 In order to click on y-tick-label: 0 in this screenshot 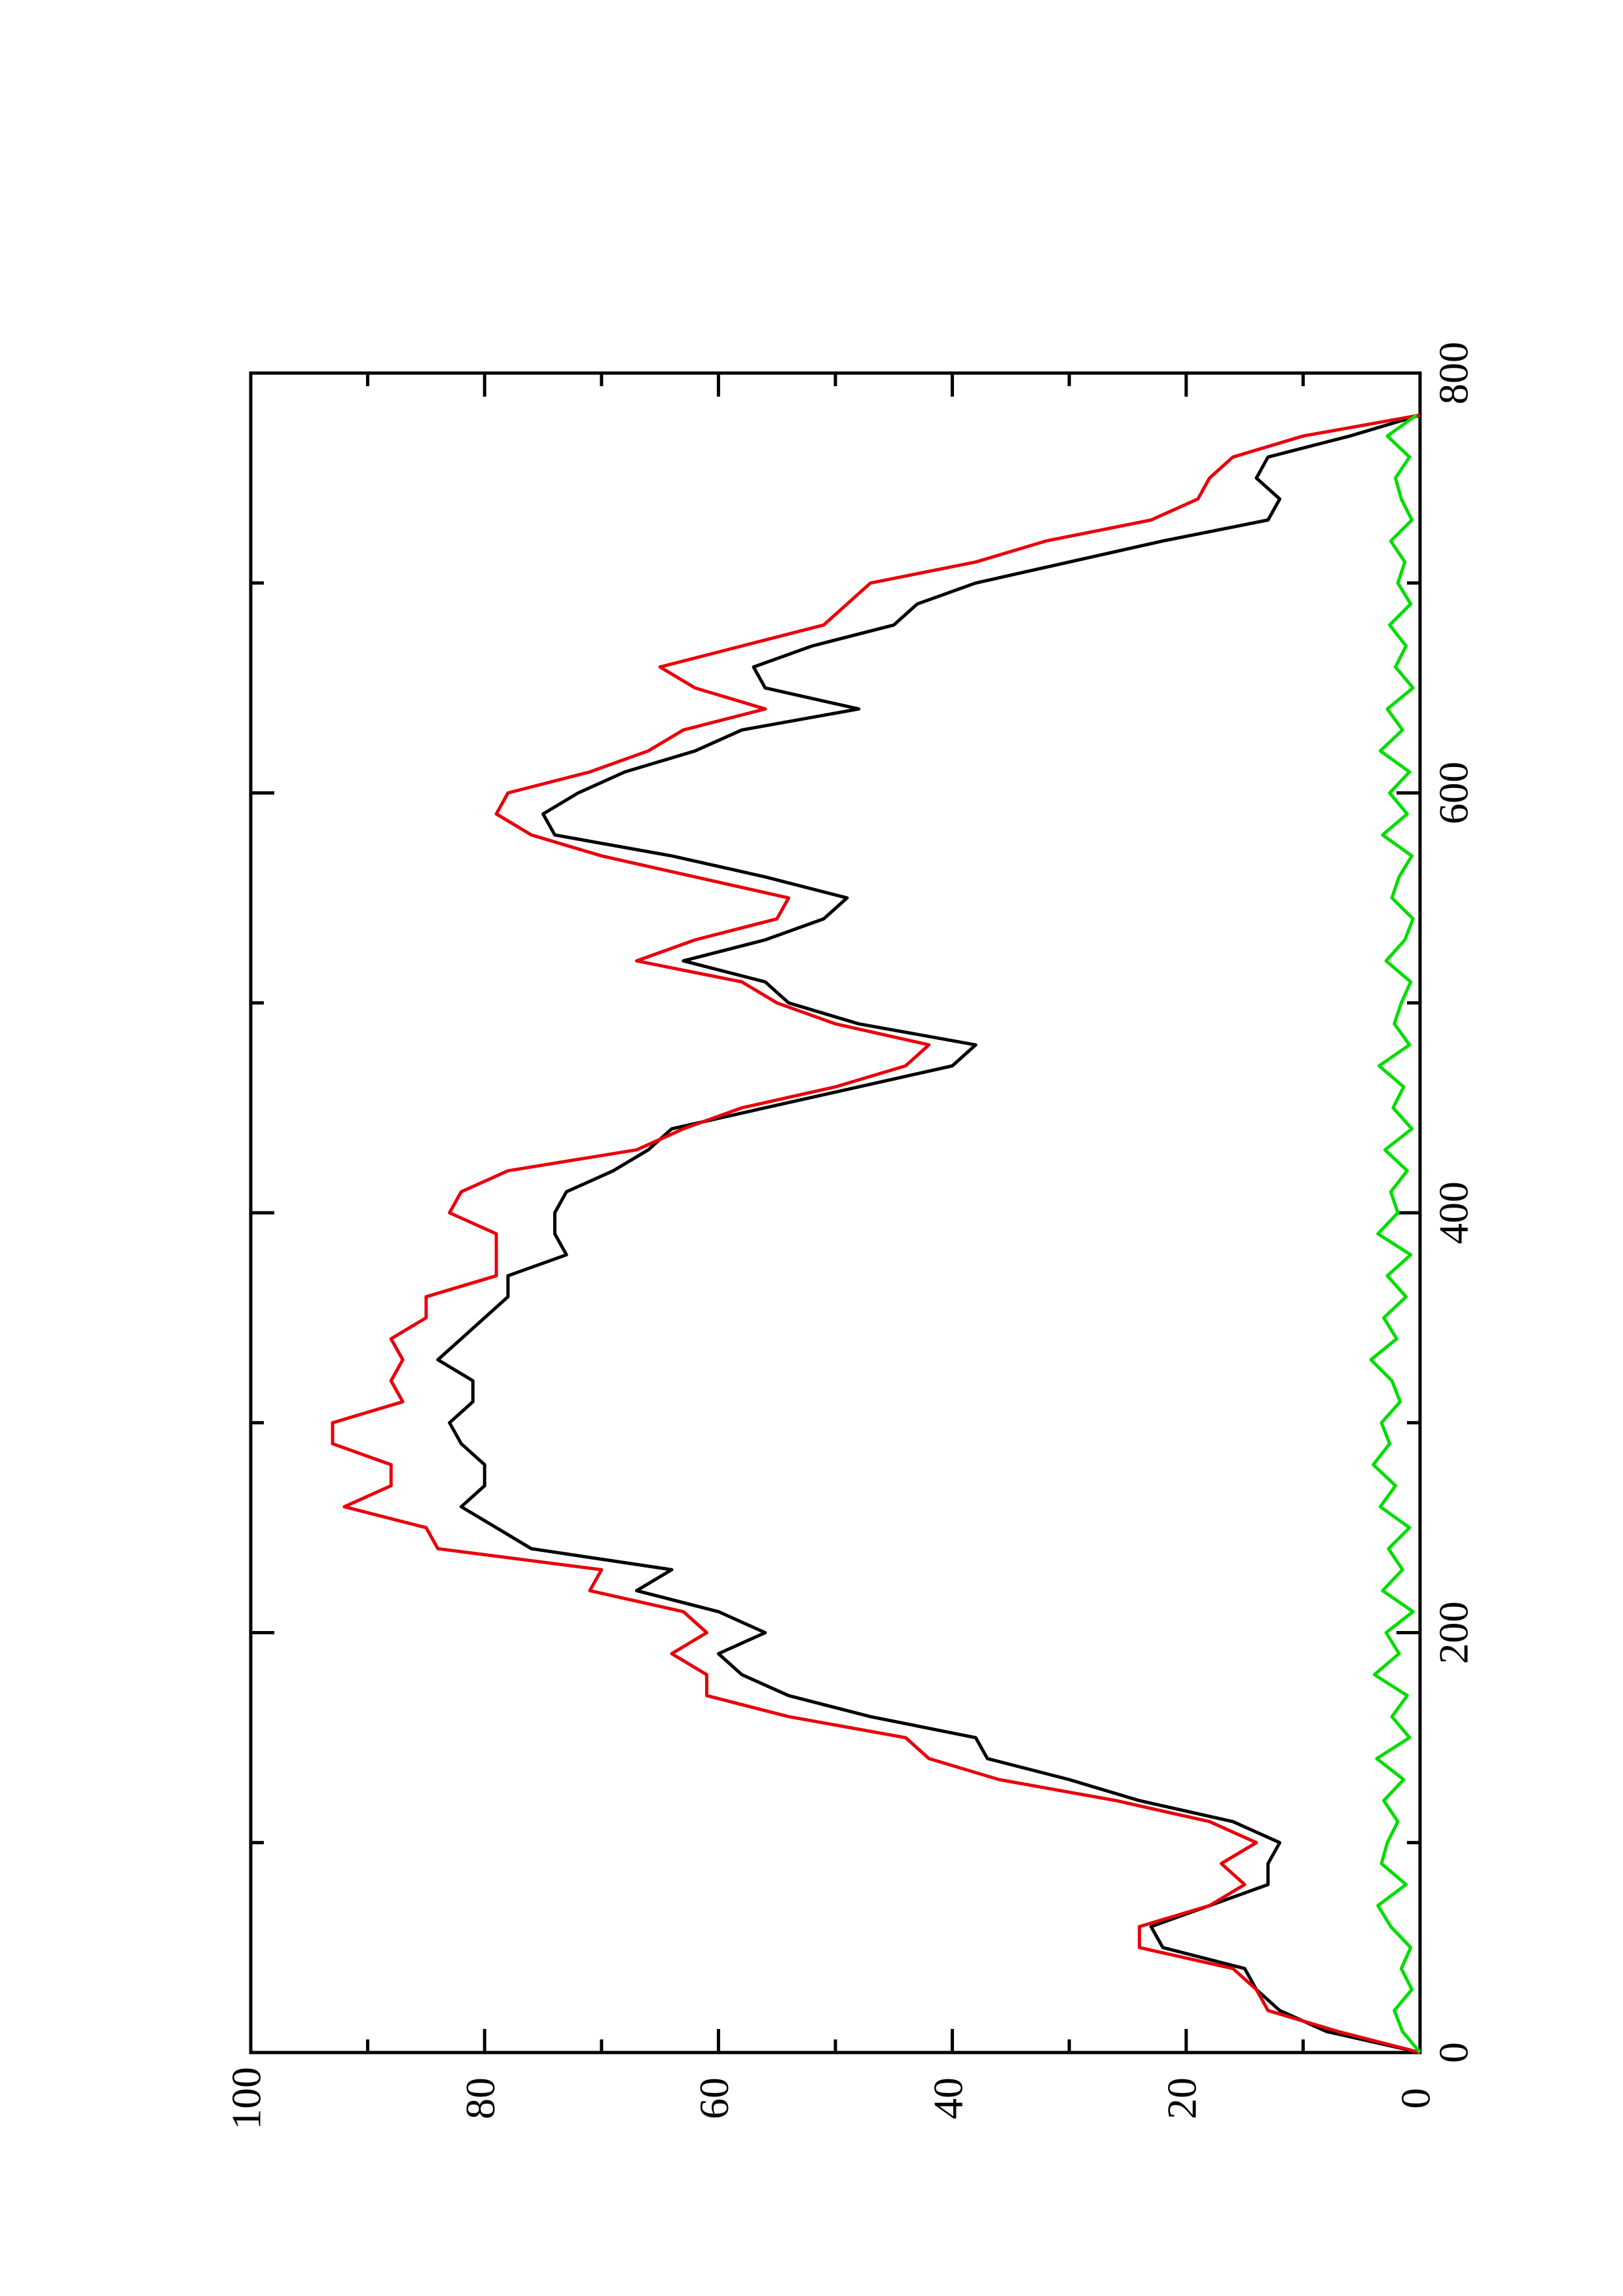, I will do `click(1416, 2098)`.